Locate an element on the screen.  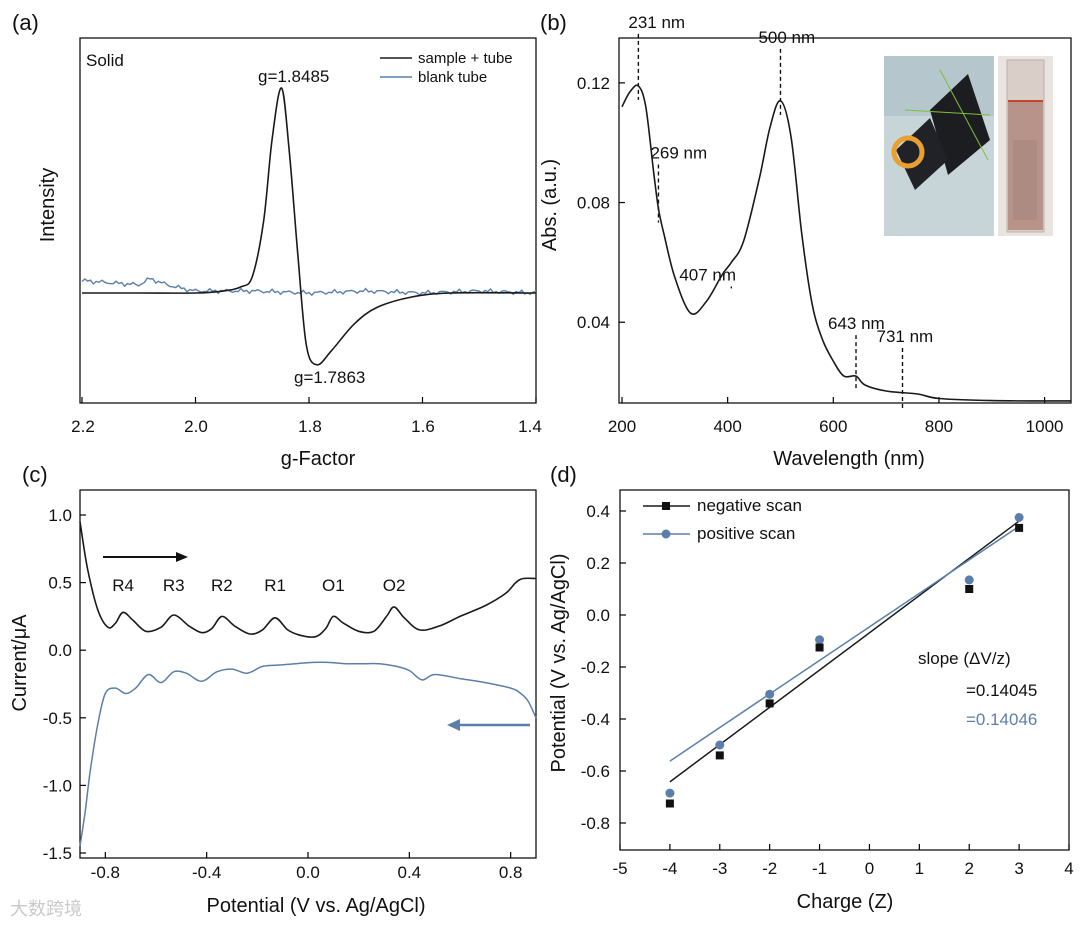
panel-a-xtick: 1.6 is located at coordinates (423, 426).